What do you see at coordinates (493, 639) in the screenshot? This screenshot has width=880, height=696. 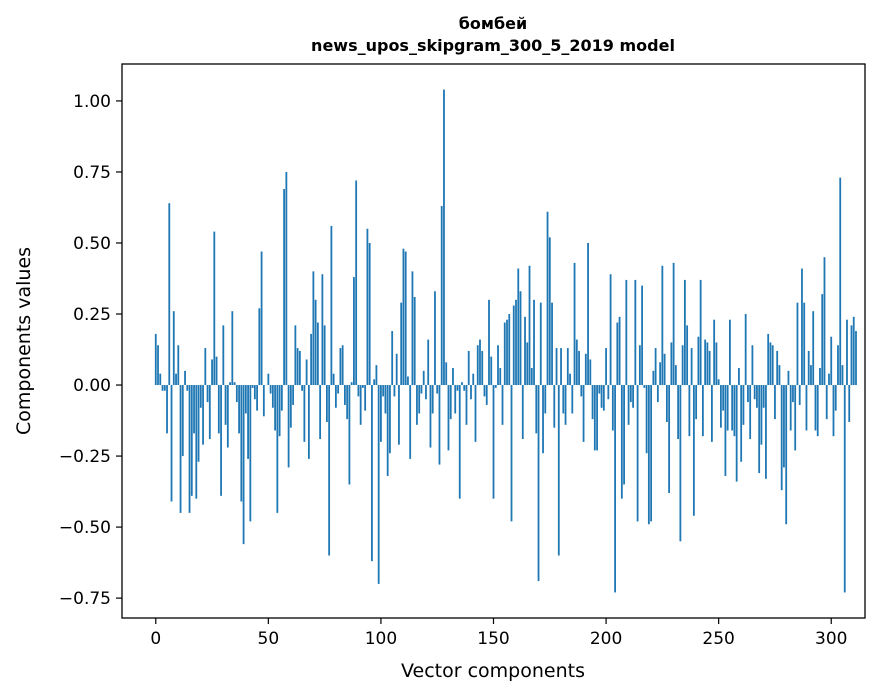 I see `x-tick-label: 150` at bounding box center [493, 639].